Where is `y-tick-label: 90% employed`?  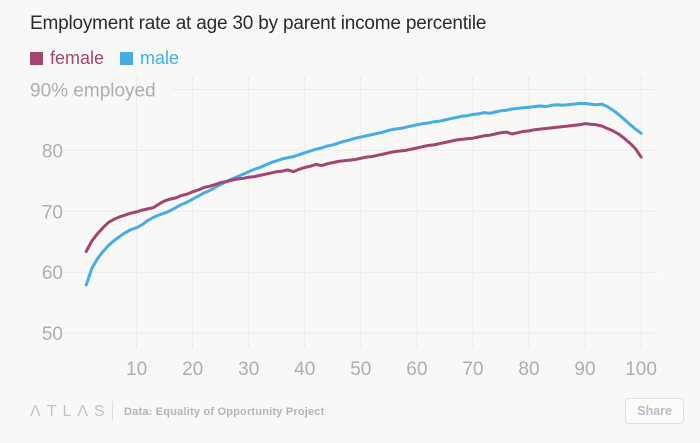 y-tick-label: 90% employed is located at coordinates (93, 91).